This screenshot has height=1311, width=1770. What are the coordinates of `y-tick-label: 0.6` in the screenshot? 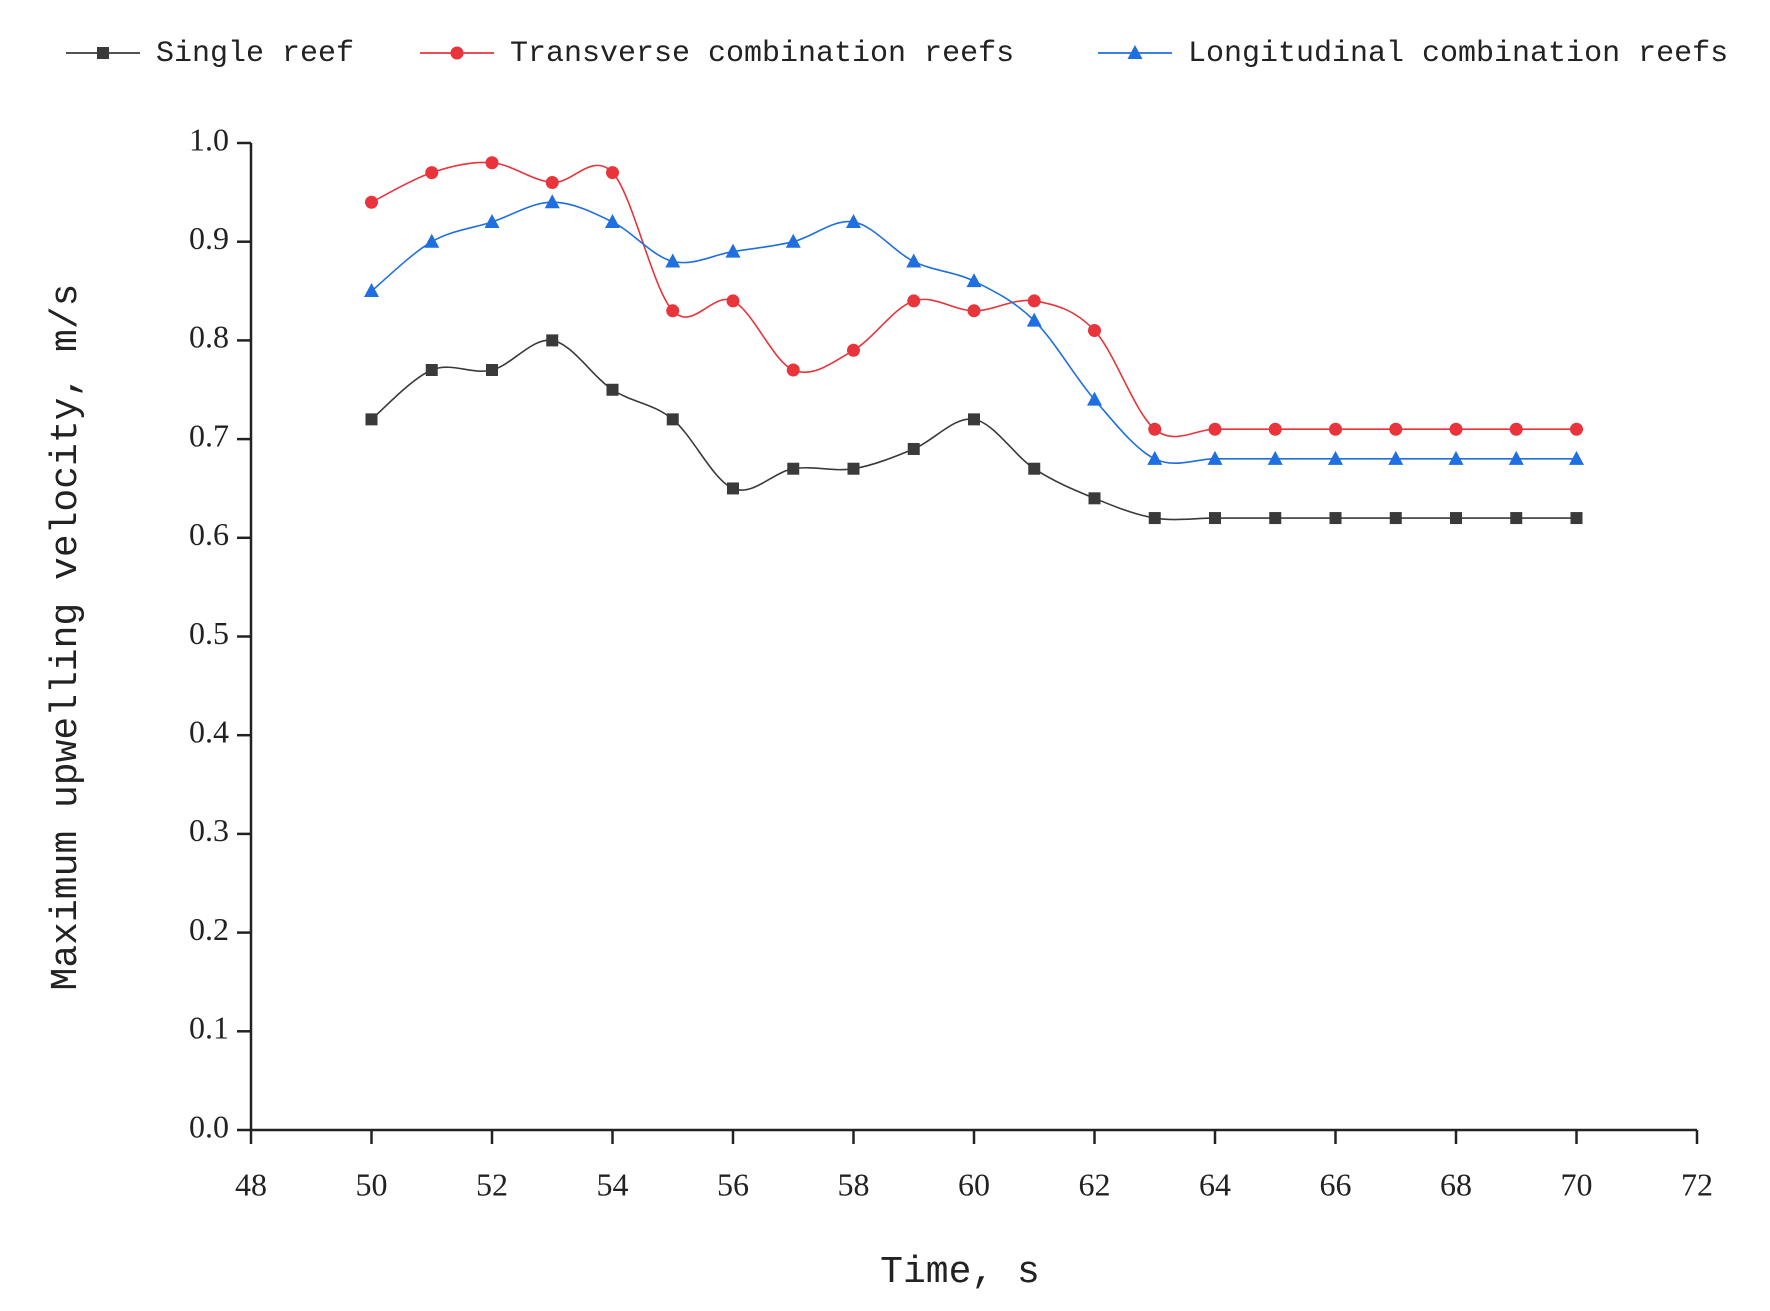 It's located at (209, 534).